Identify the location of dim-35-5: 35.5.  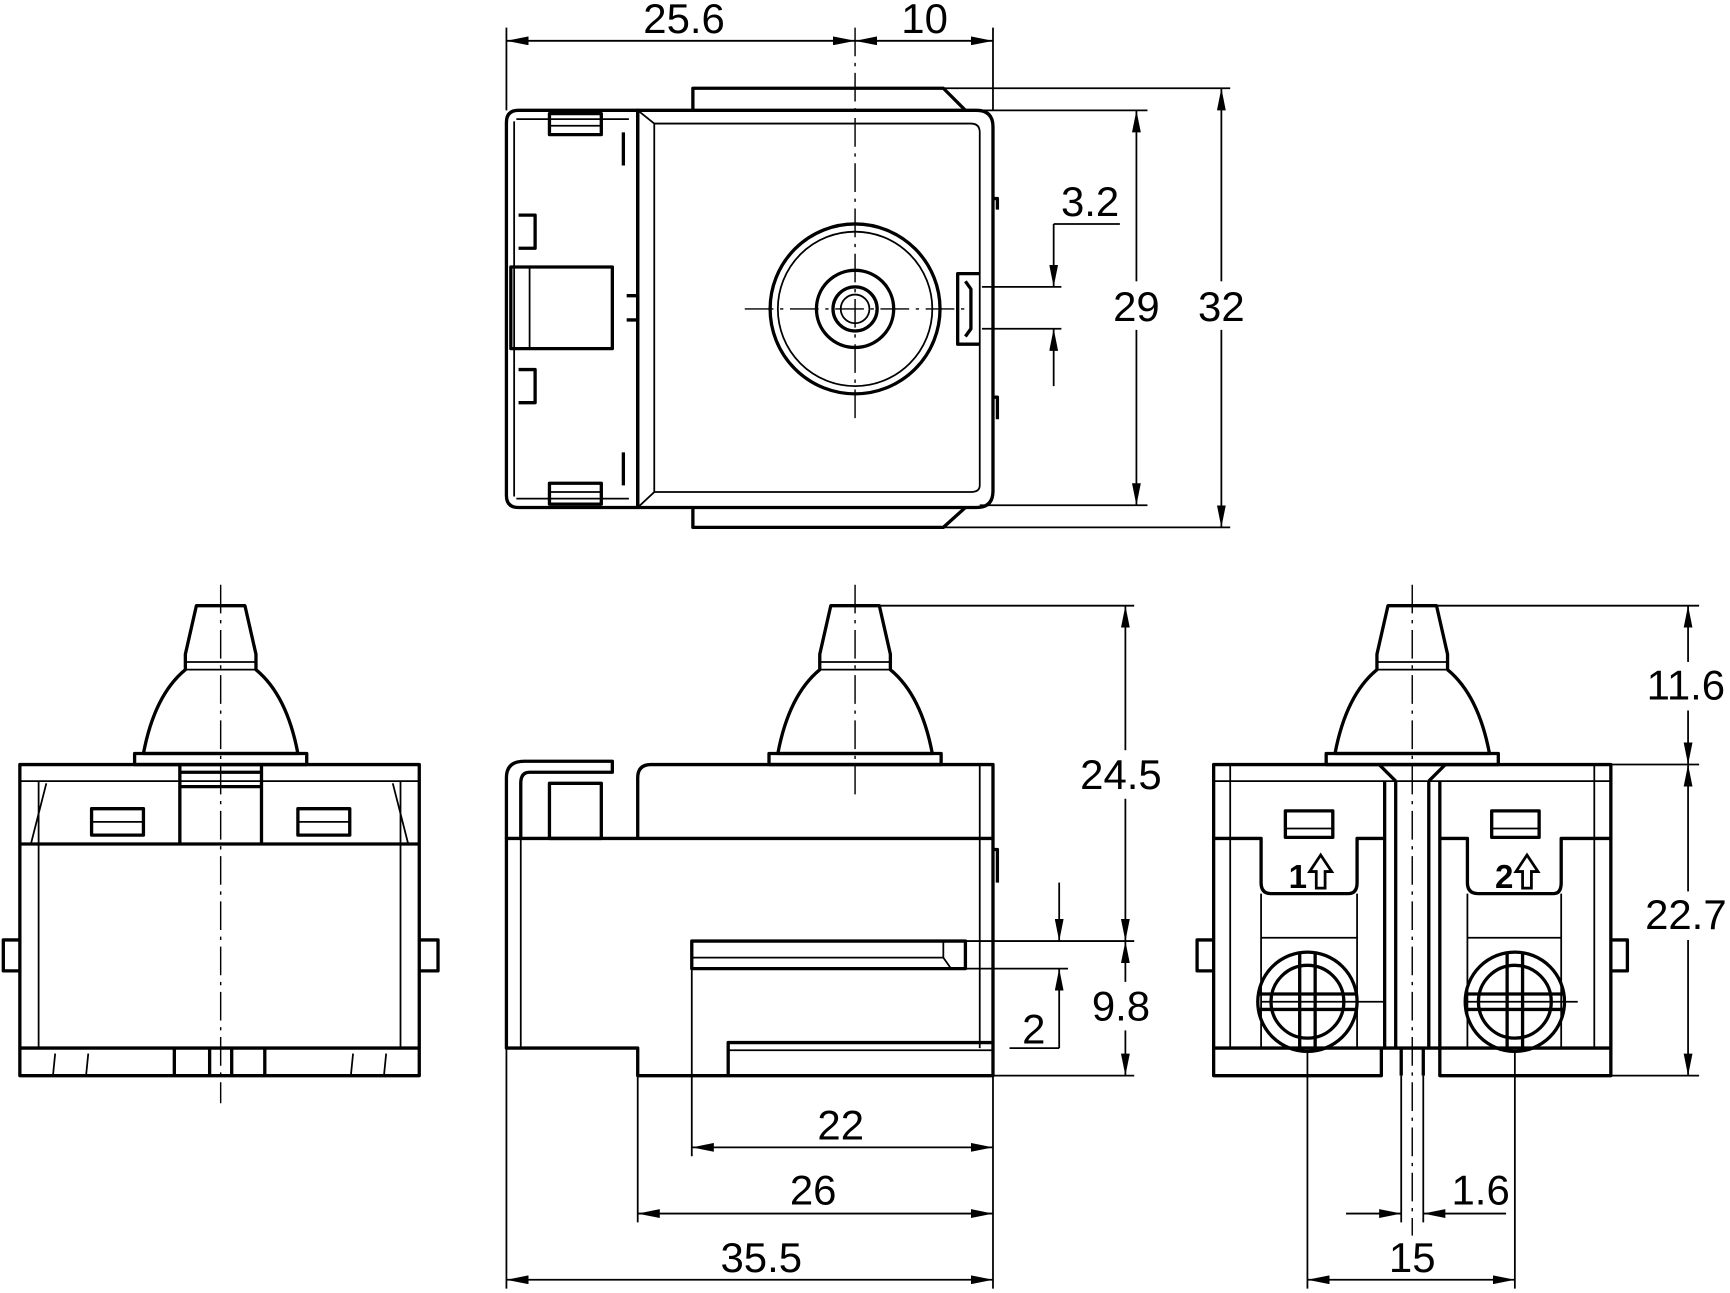
(762, 1257).